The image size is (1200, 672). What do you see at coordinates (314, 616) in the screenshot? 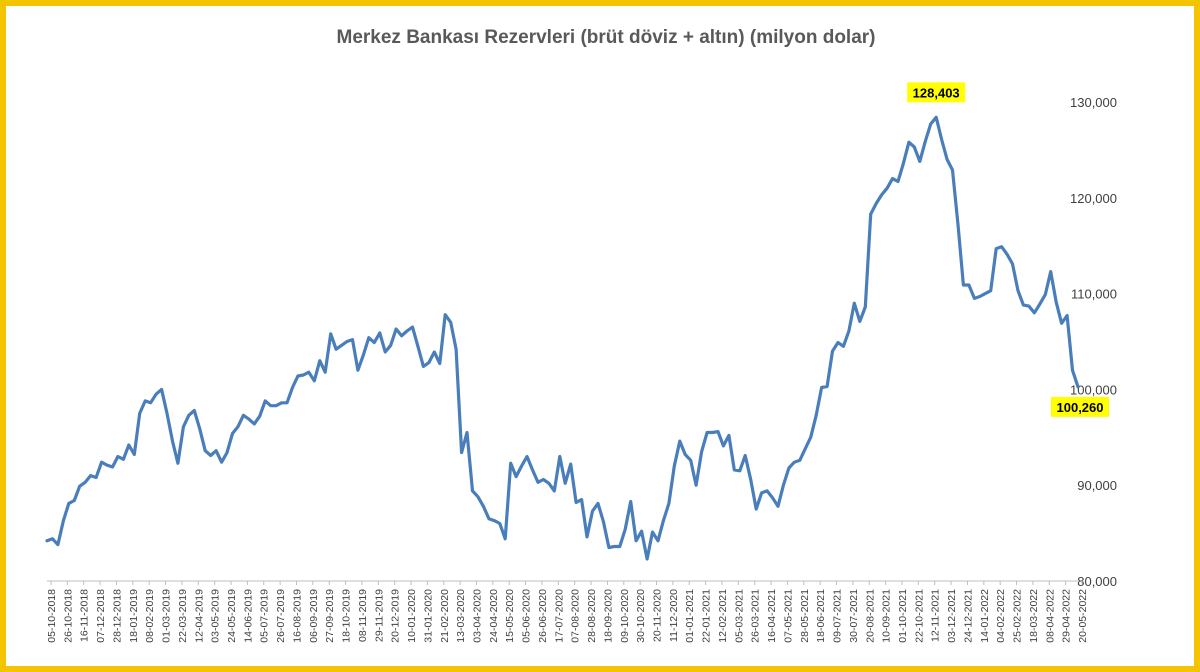
I see `x-tick-label: 06-09-2019` at bounding box center [314, 616].